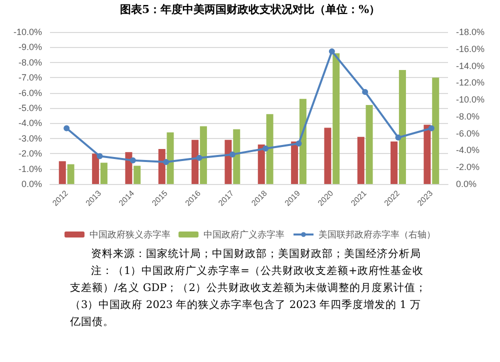 The height and width of the screenshot is (362, 500). I want to click on text: 注：（1）中国政府广义赤字率=（公共财政收支差额+政府性基金收支差额）/名义 GDP；（2）公共财政收支差额为未做调整的月度累计值；（3）中国政府 2023 年的狭义赤字率包含了 2023 年四季度增发的 1 万亿国债。, so click(249, 297).